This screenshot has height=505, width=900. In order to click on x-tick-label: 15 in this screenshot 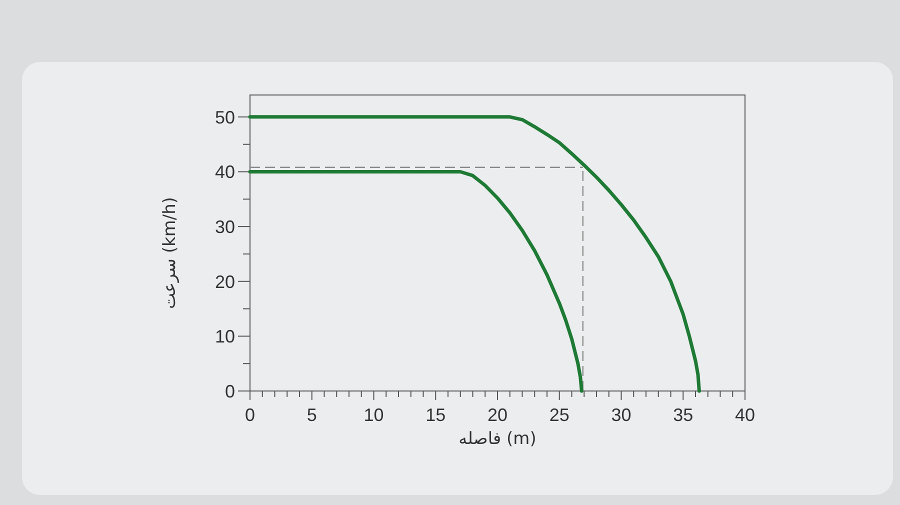, I will do `click(436, 415)`.